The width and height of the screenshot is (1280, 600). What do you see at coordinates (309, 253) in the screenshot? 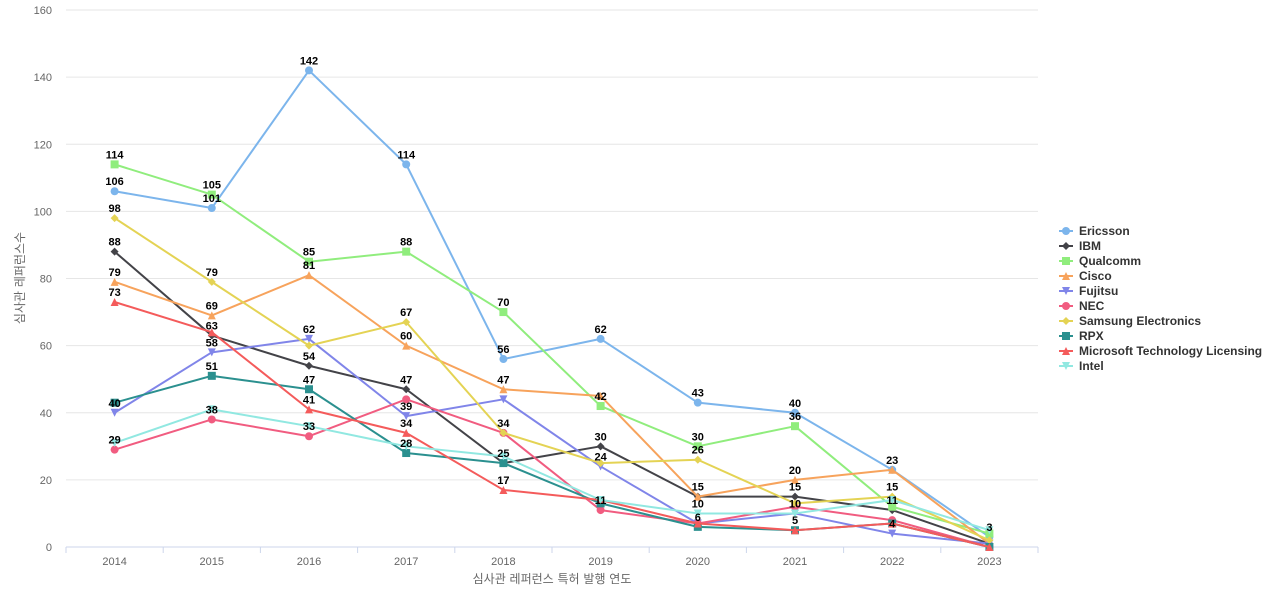
I see `data-label: 85` at bounding box center [309, 253].